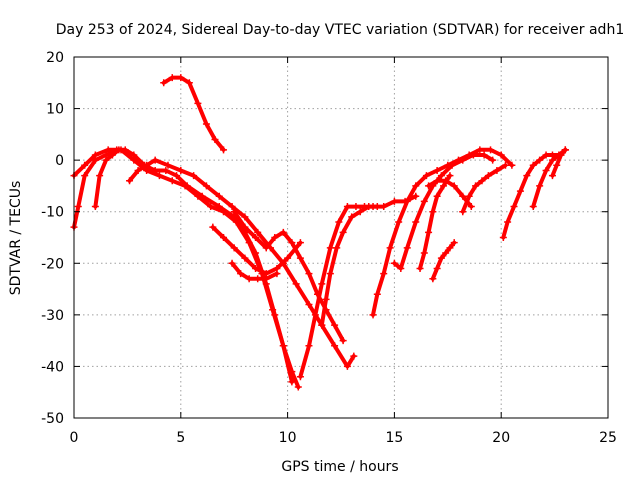 This screenshot has width=640, height=480. What do you see at coordinates (55, 110) in the screenshot?
I see `y-tick-label: 10` at bounding box center [55, 110].